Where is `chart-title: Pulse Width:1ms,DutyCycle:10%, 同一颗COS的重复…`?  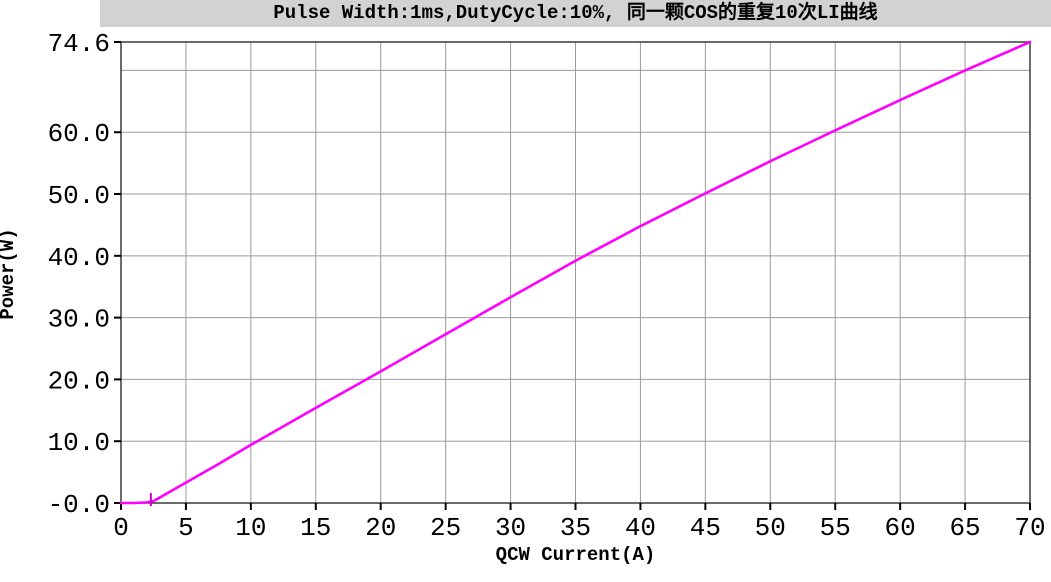 chart-title: Pulse Width:1ms,DutyCycle:10%, 同一颗COS的重复… is located at coordinates (575, 13).